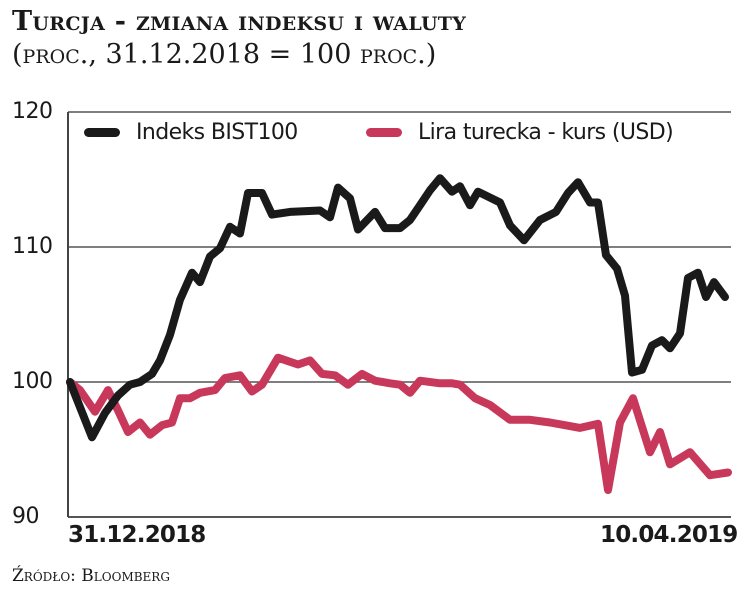 This screenshot has height=593, width=753. What do you see at coordinates (32, 111) in the screenshot?
I see `y-tick-120: 120` at bounding box center [32, 111].